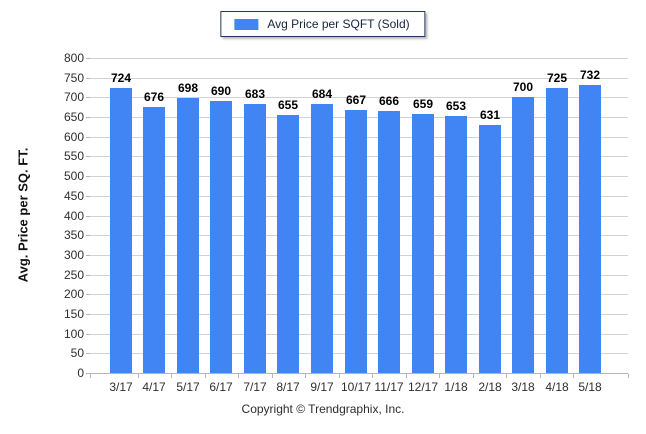 The height and width of the screenshot is (434, 646). I want to click on bar-value-label: 655, so click(288, 105).